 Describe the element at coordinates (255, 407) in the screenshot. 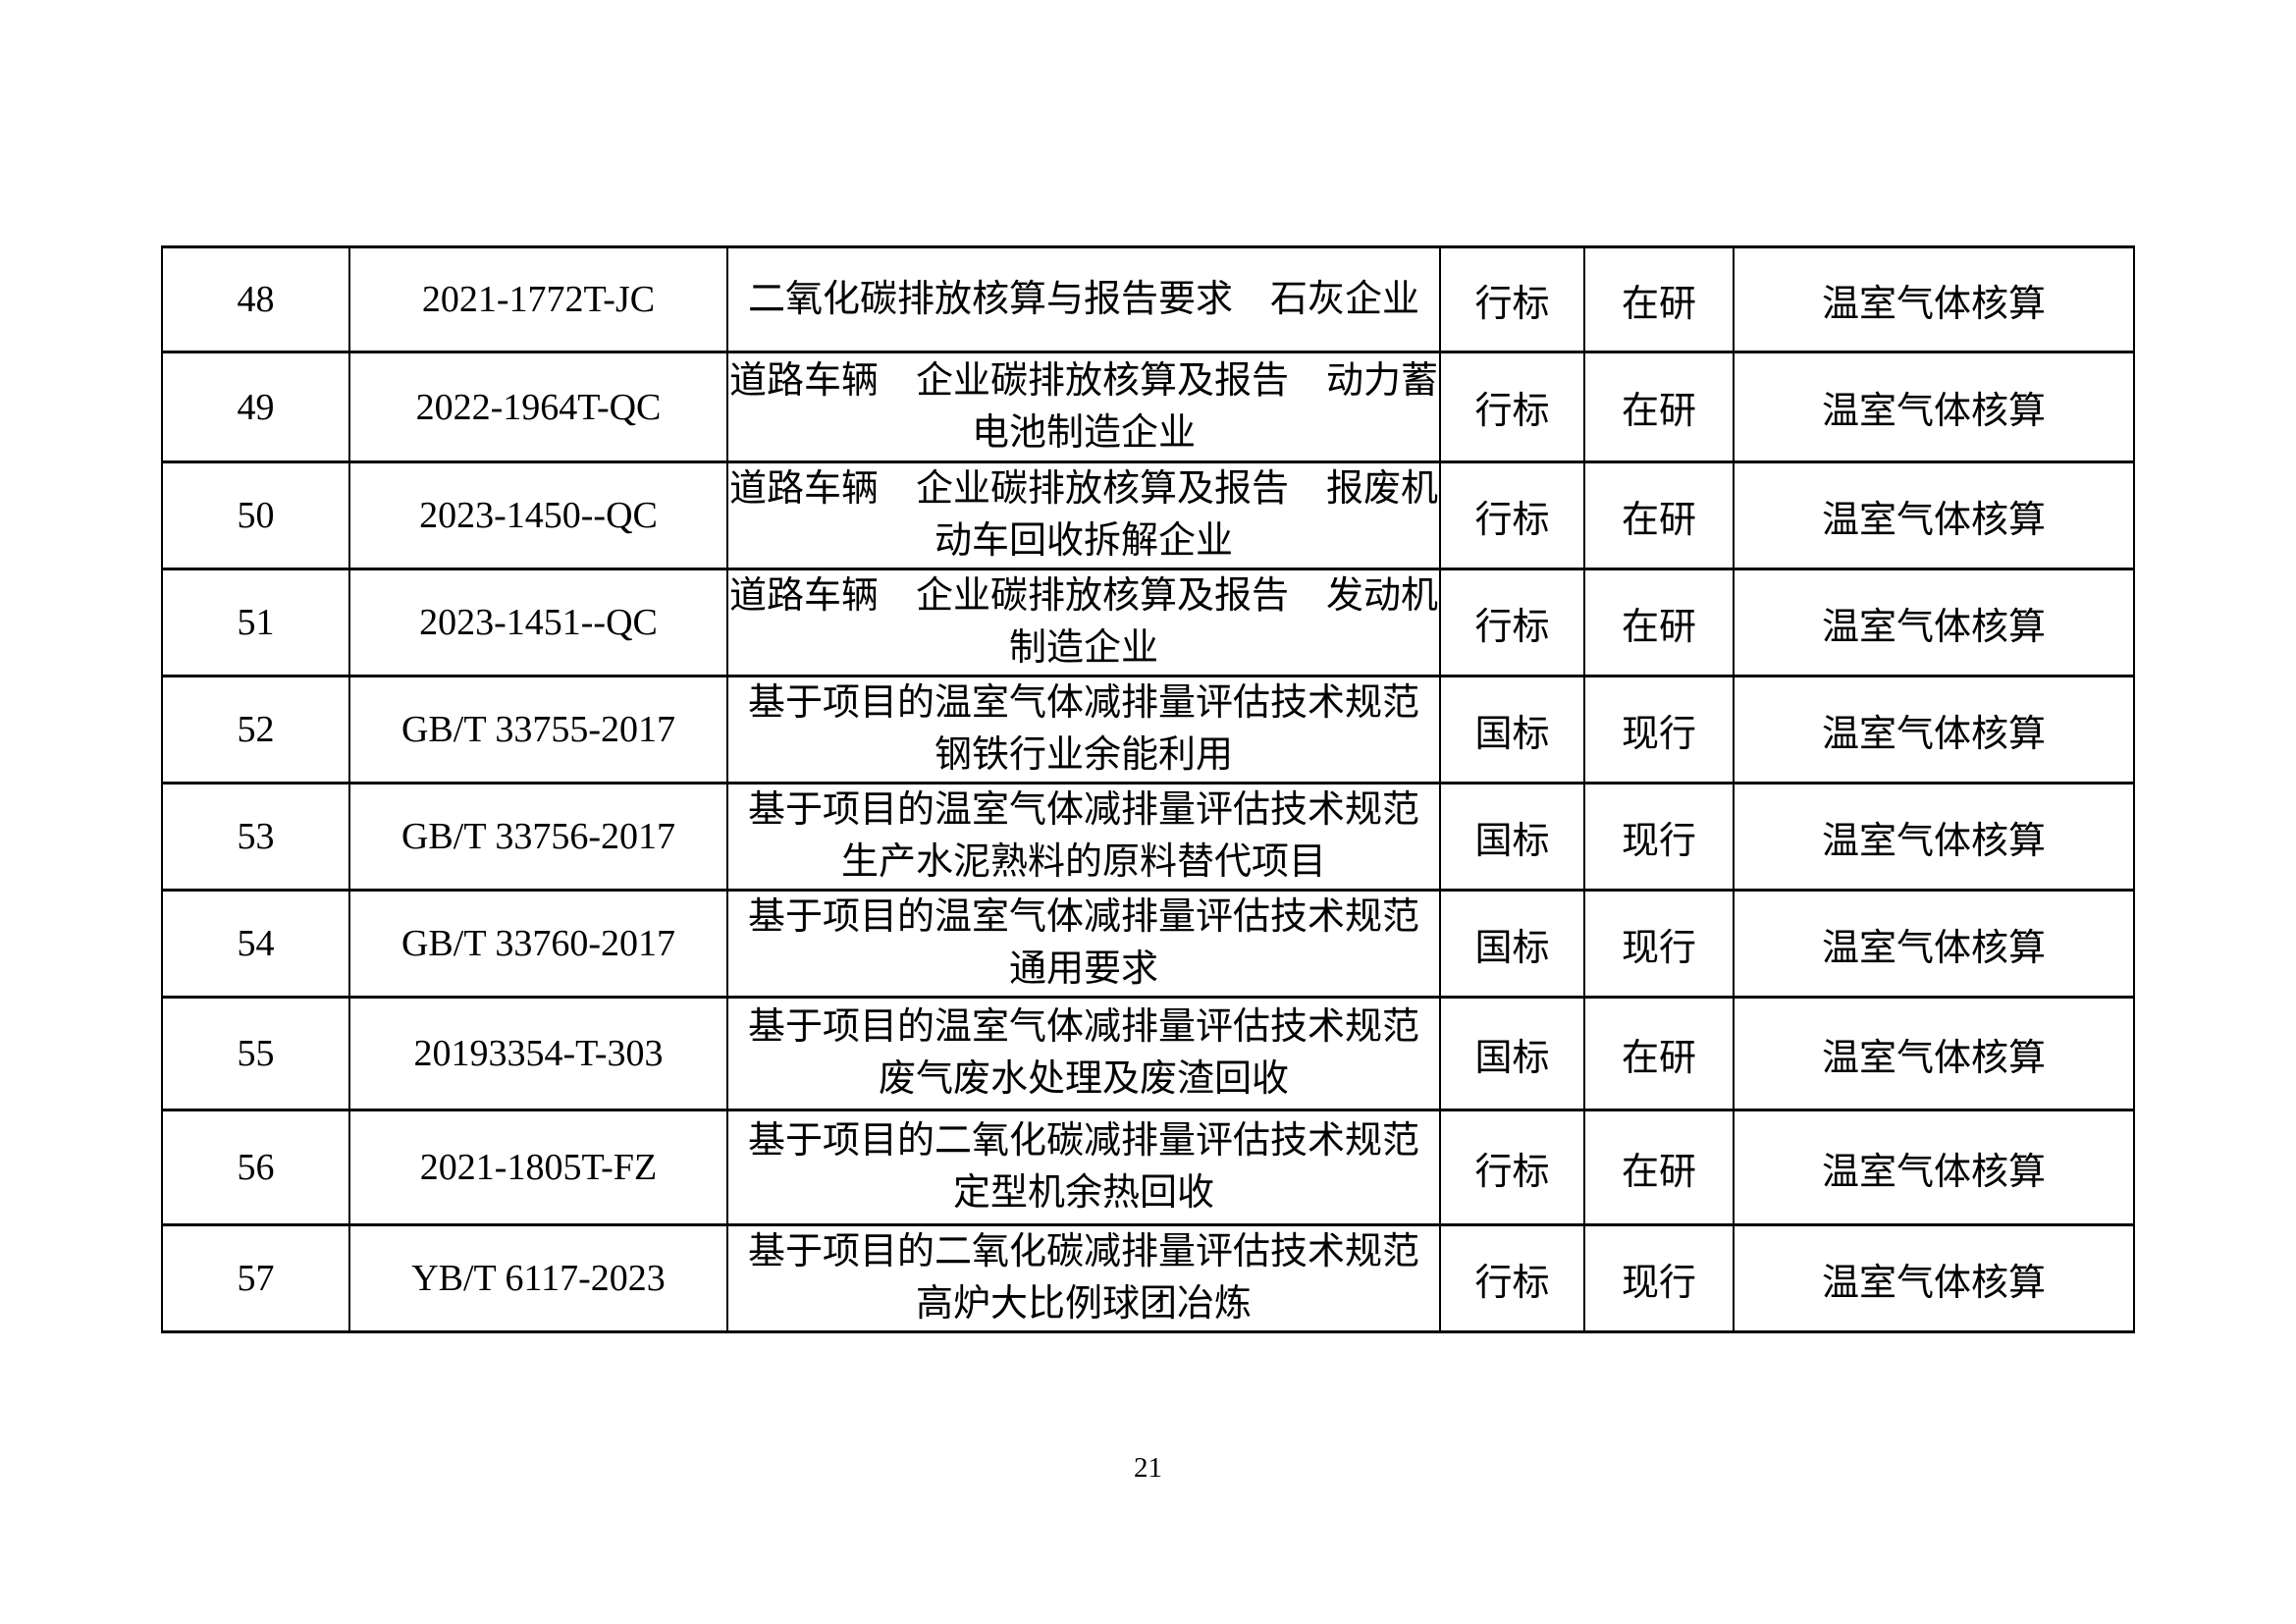

I see `row-number-cell: 49` at that location.